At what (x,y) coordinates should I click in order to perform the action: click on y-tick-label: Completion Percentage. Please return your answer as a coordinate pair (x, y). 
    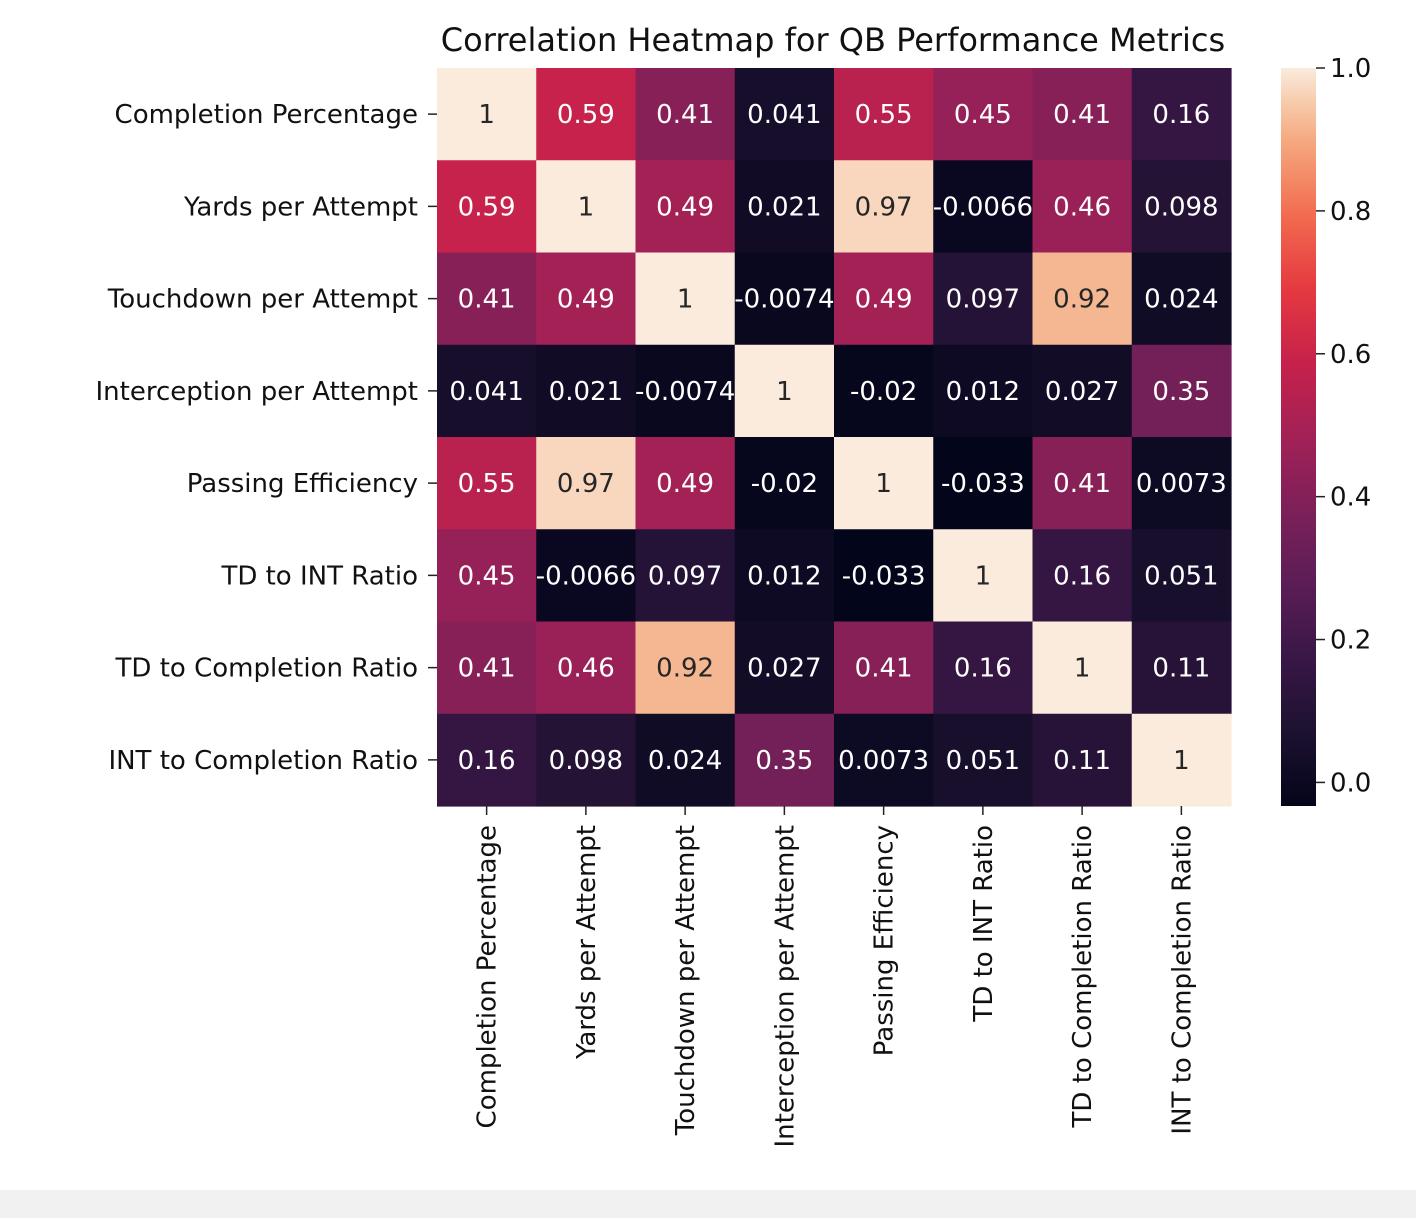
    Looking at the image, I should click on (266, 115).